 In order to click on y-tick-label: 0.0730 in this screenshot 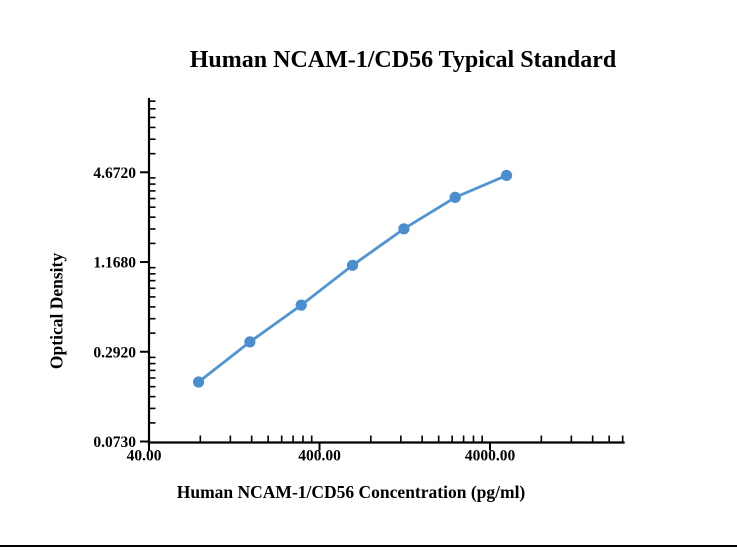, I will do `click(114, 442)`.